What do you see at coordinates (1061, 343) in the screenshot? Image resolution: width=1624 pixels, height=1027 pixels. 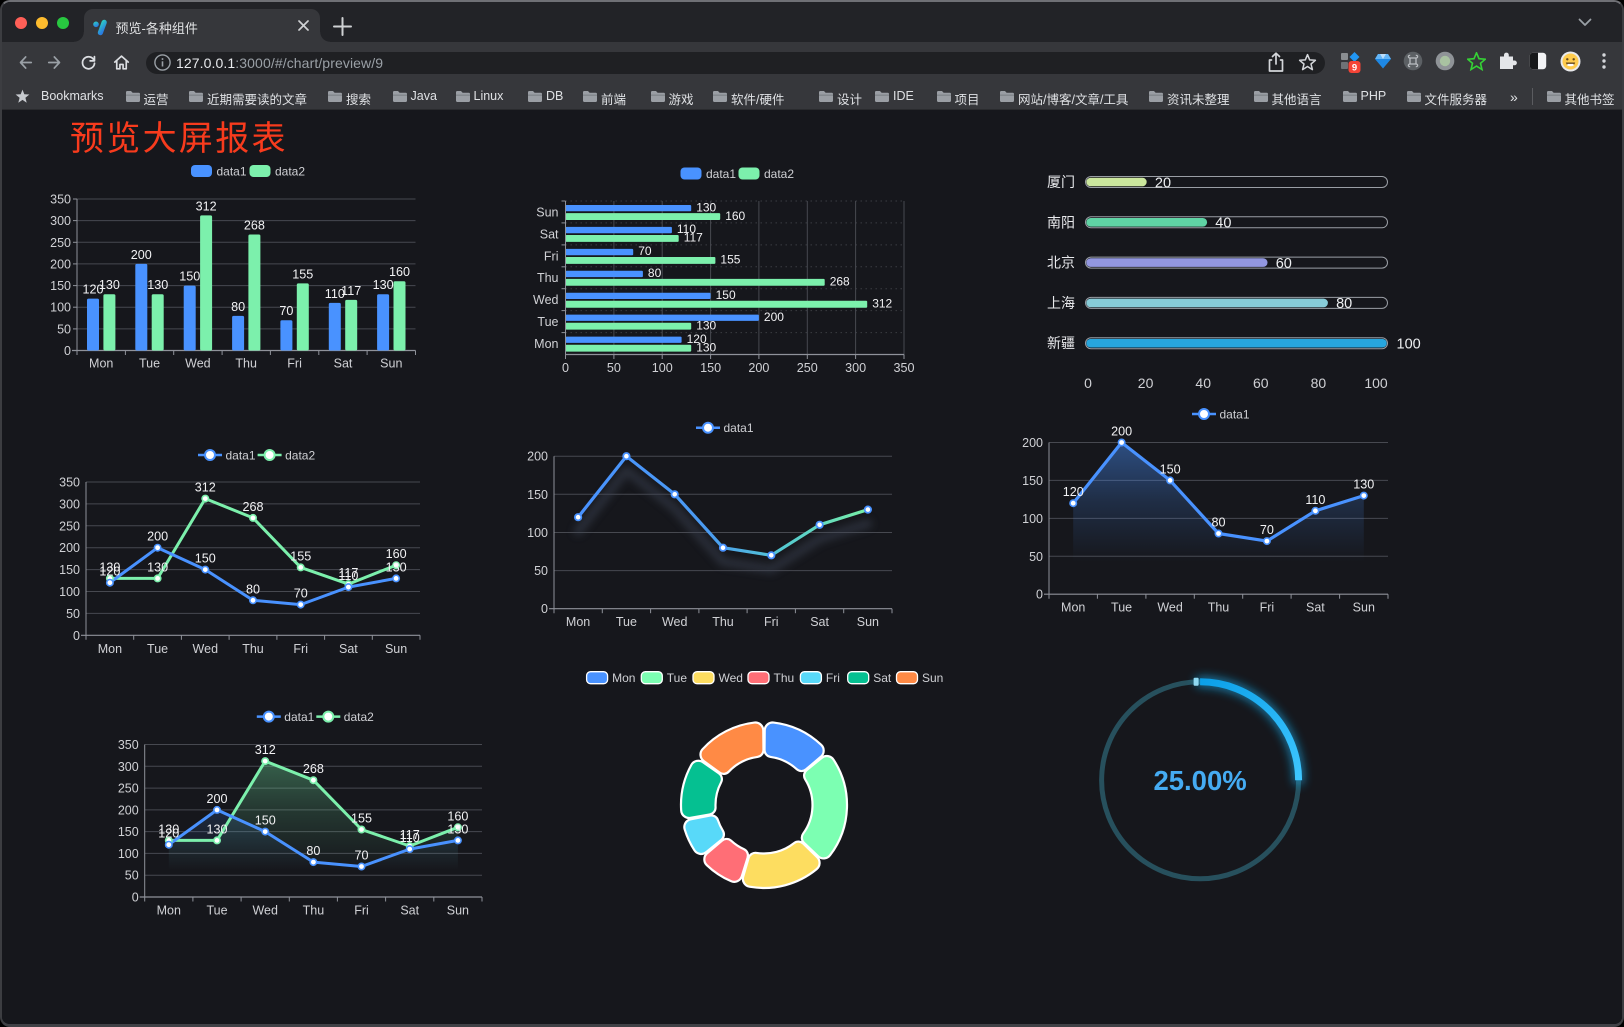 I see `svg-text: 新疆` at bounding box center [1061, 343].